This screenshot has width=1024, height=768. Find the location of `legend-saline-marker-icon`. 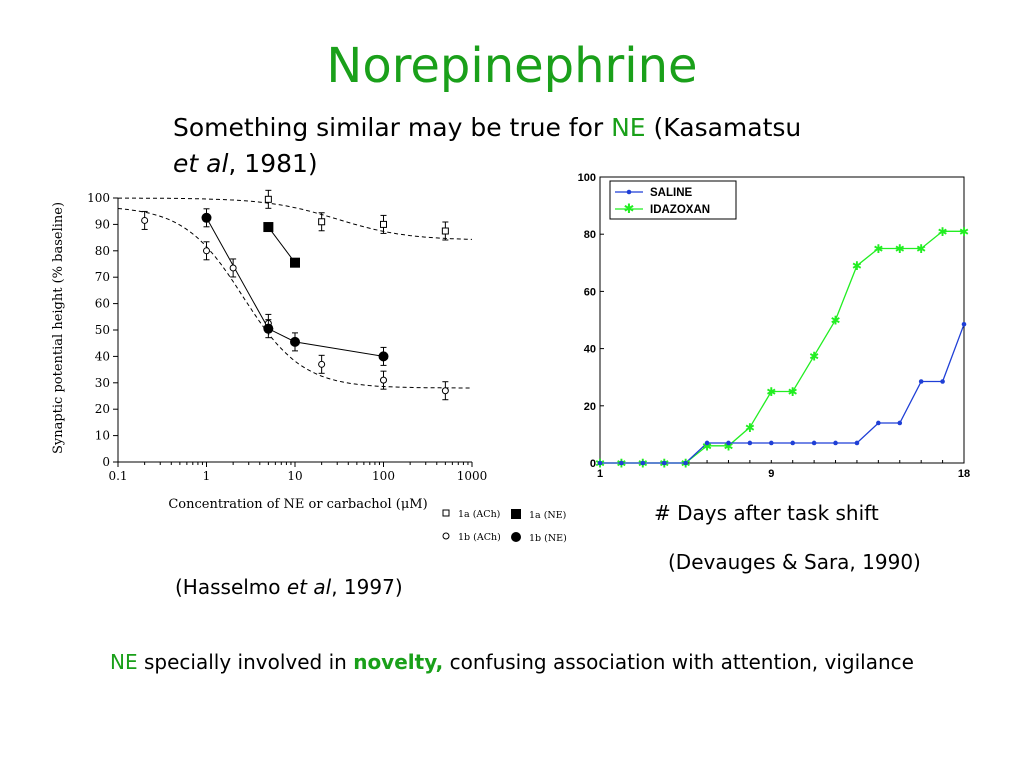

legend-saline-marker-icon is located at coordinates (629, 192).